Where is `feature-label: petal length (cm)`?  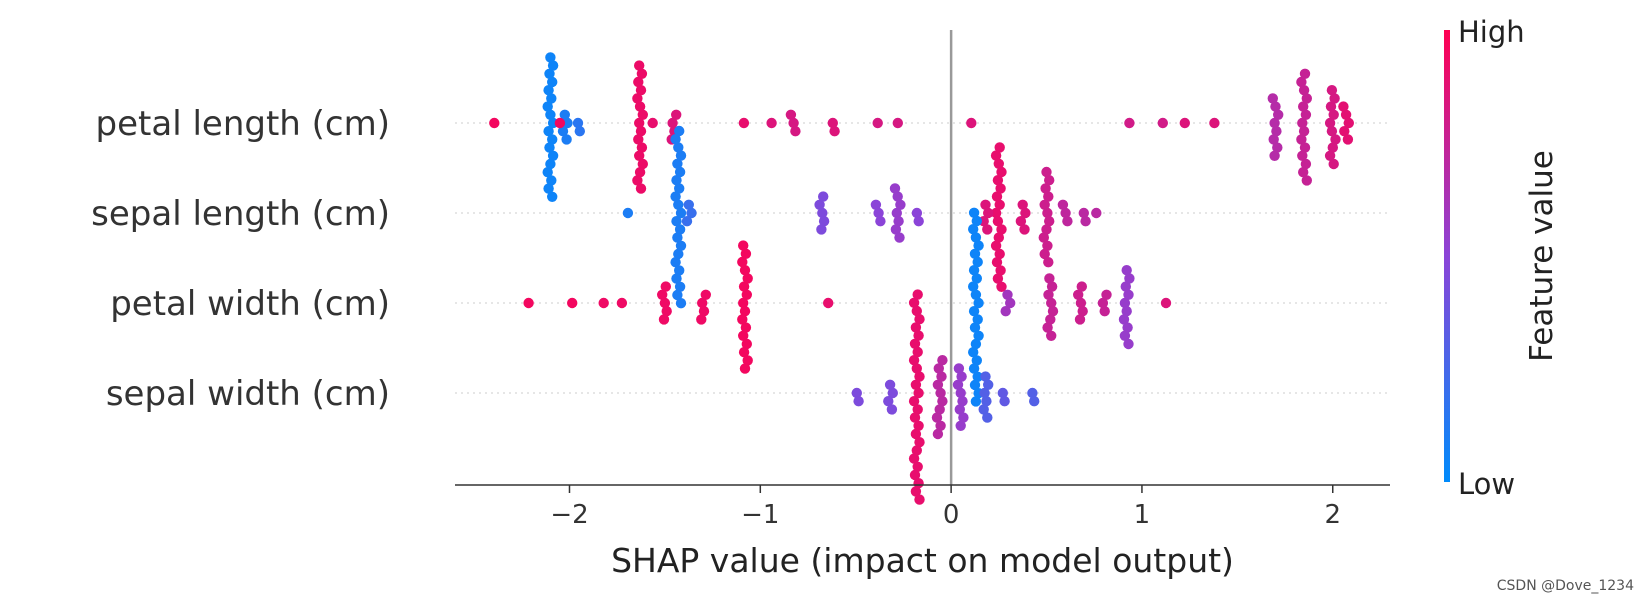 feature-label: petal length (cm) is located at coordinates (243, 124).